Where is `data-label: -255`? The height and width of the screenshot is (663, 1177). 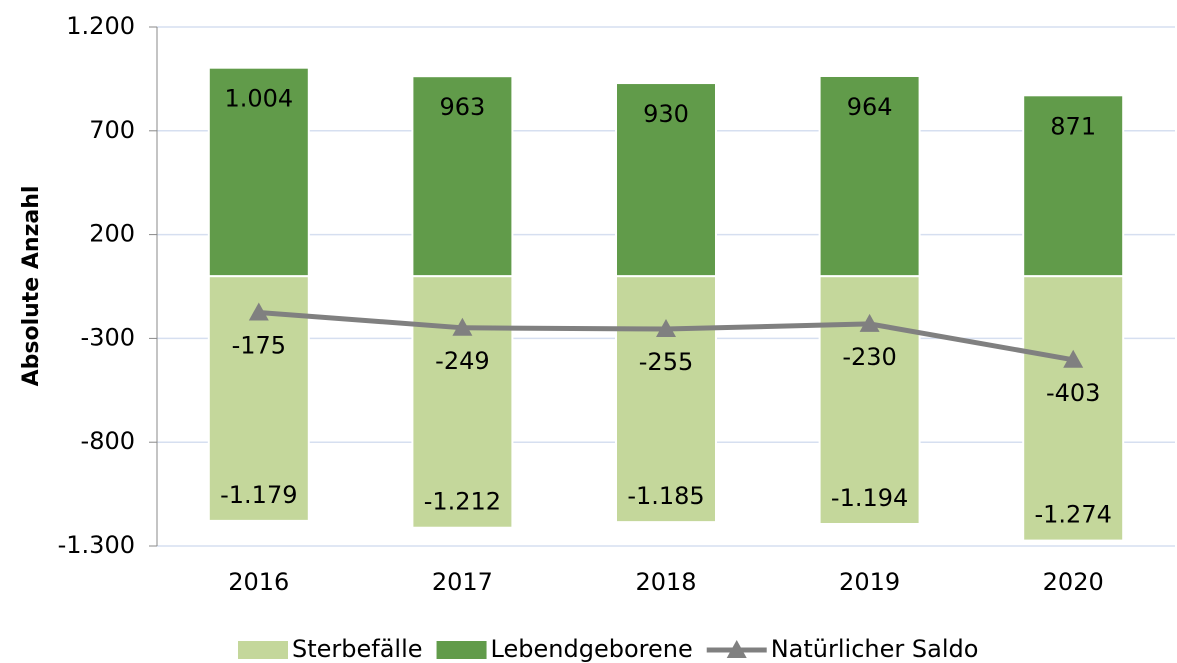
data-label: -255 is located at coordinates (666, 362).